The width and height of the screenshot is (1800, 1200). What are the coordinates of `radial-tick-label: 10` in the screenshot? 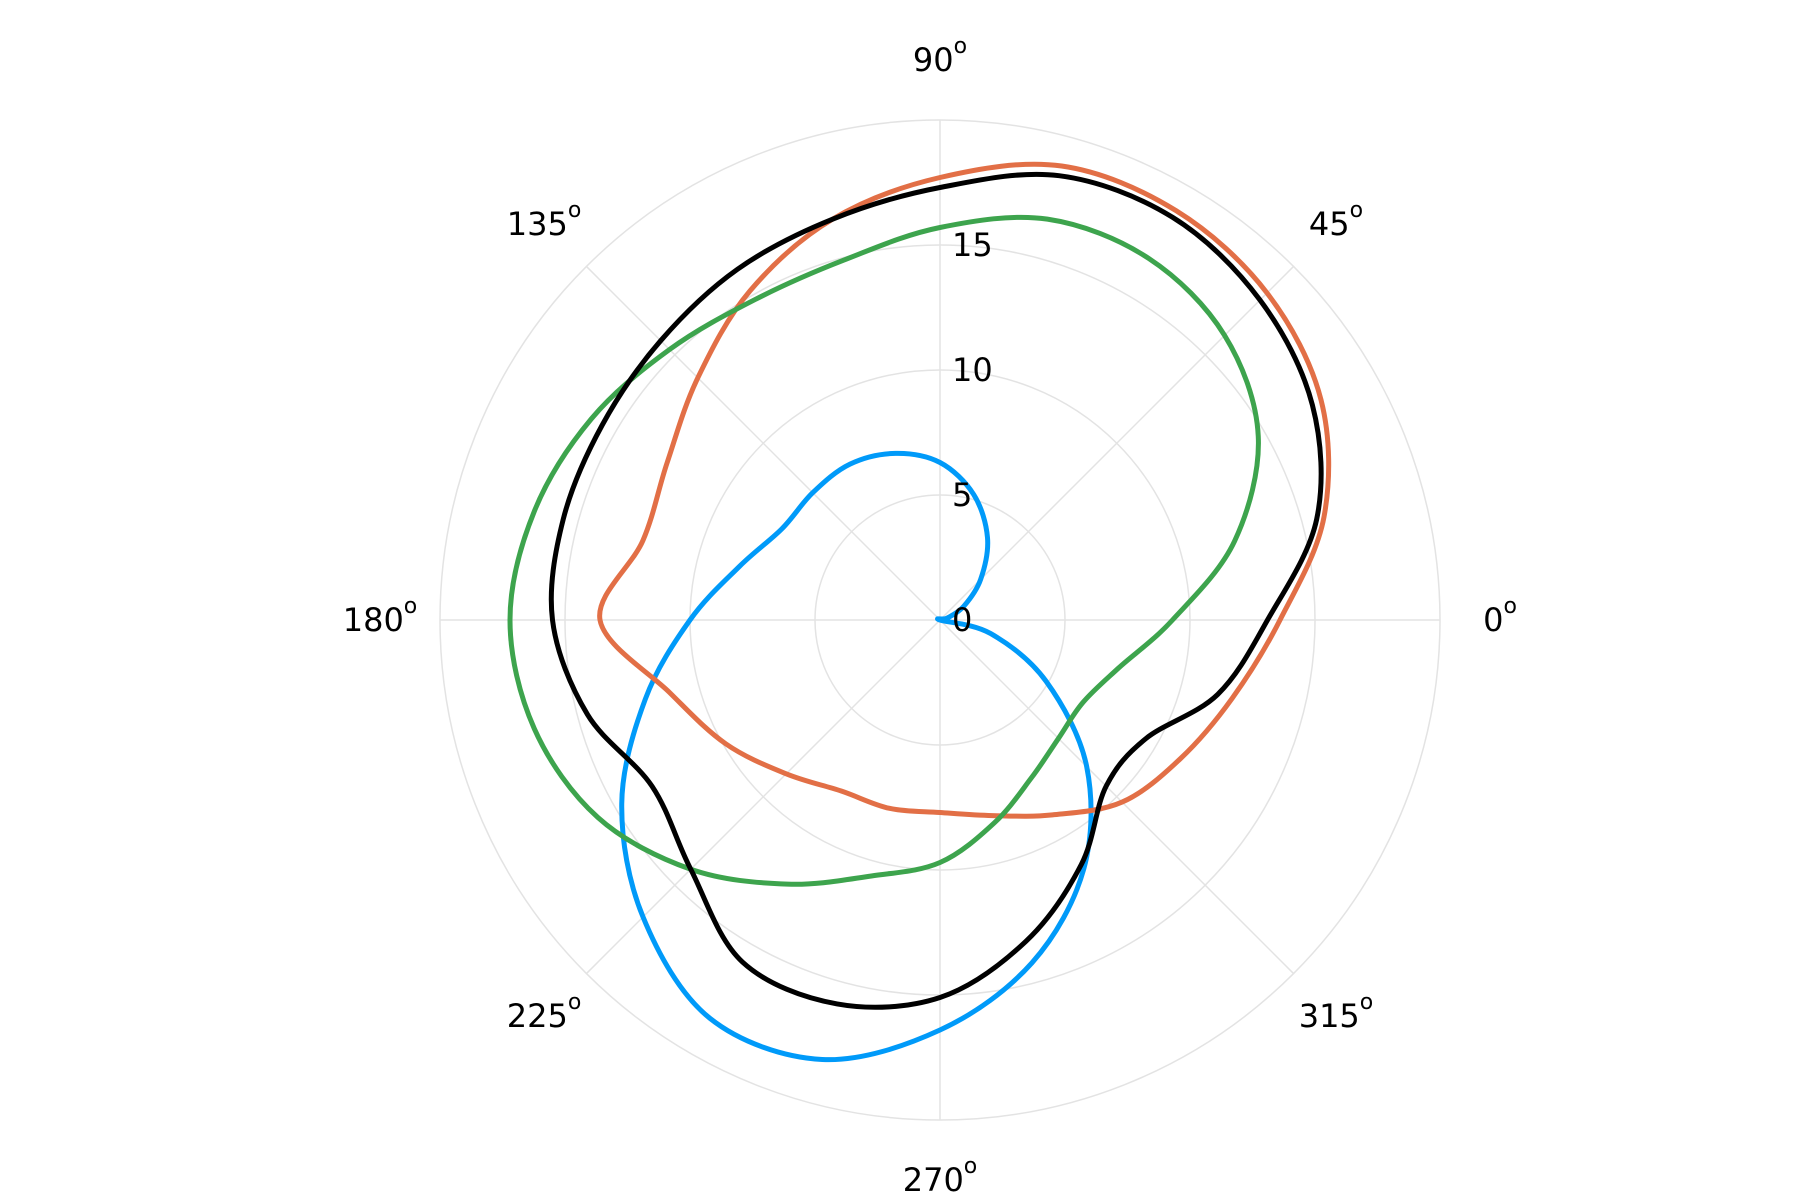 It's located at (972, 370).